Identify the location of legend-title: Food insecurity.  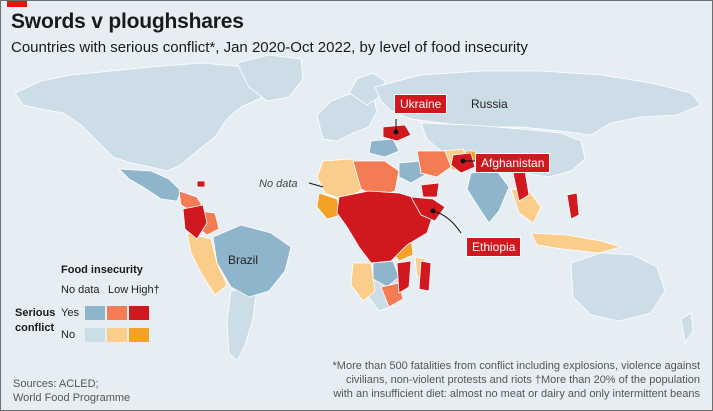
(102, 270).